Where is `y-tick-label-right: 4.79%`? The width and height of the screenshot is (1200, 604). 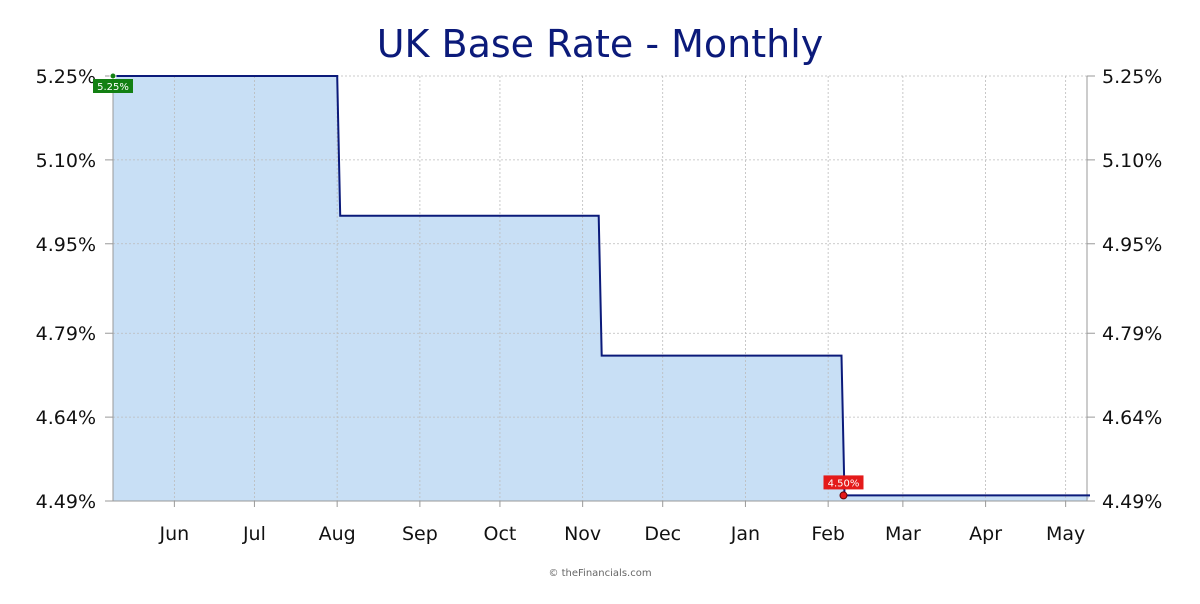 y-tick-label-right: 4.79% is located at coordinates (1132, 334).